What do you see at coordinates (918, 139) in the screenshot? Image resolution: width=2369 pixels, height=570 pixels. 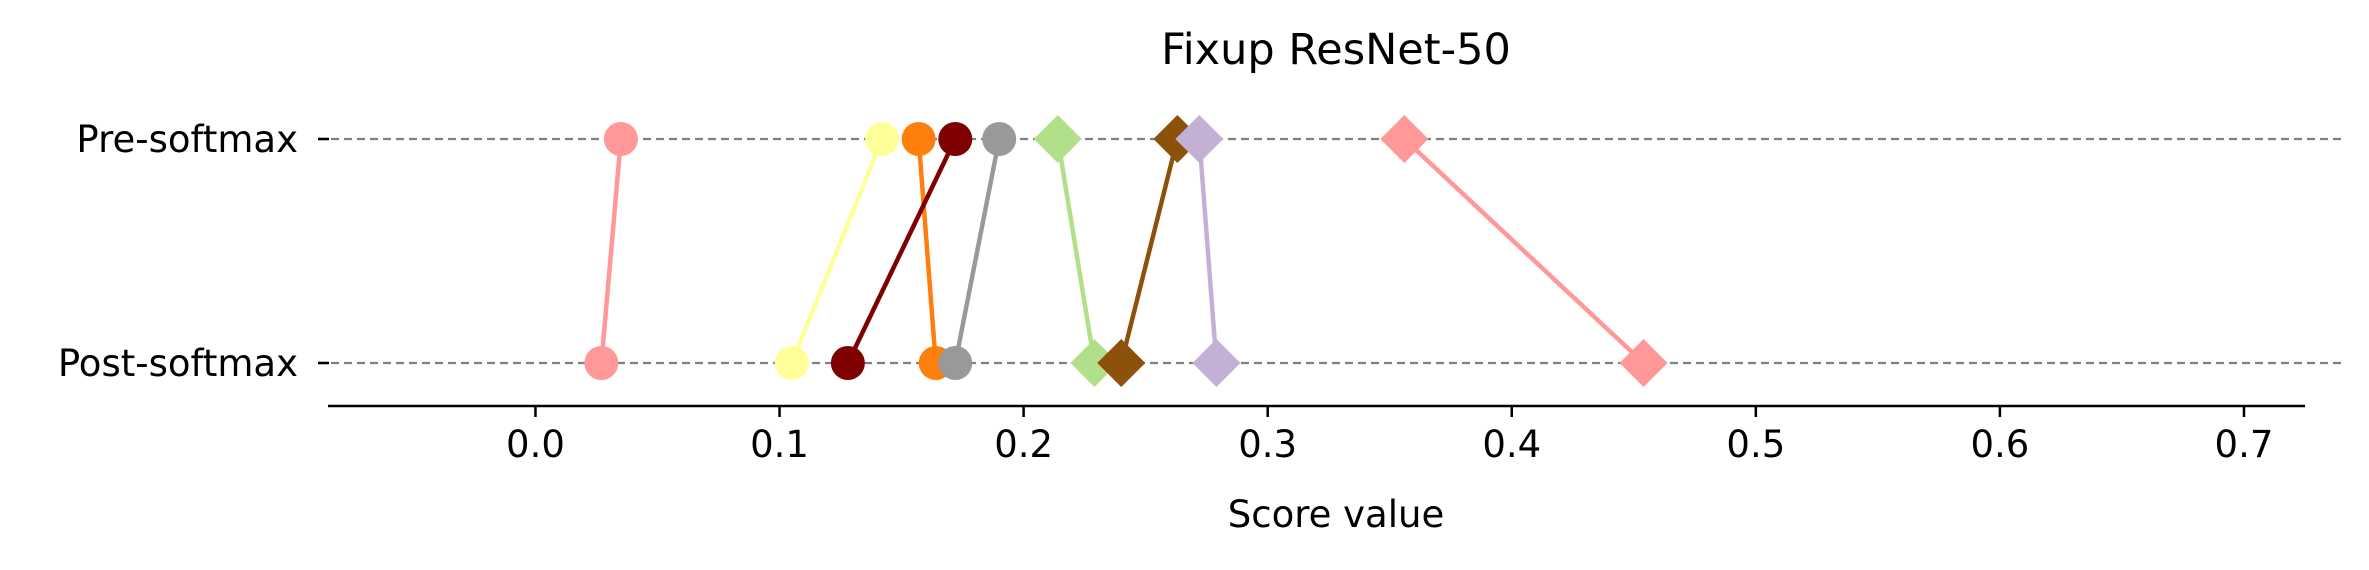 I see `series-3-point-pre` at bounding box center [918, 139].